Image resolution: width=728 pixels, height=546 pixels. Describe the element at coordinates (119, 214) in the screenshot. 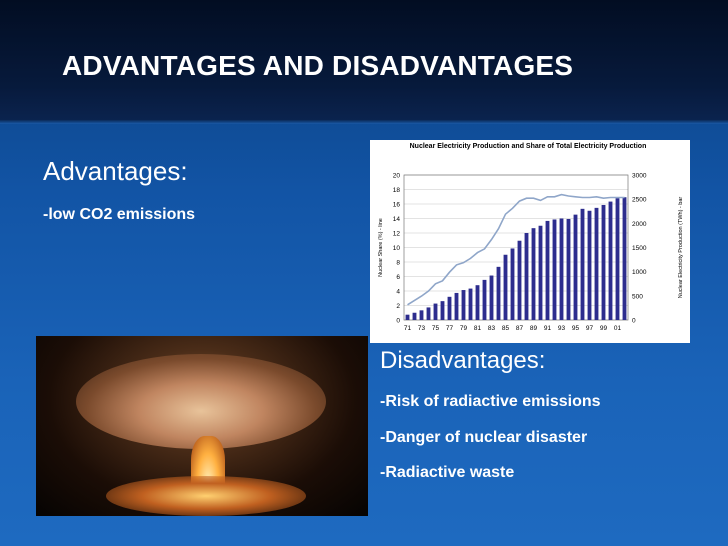

I see `advantage-item: -low CO2 emissions` at that location.